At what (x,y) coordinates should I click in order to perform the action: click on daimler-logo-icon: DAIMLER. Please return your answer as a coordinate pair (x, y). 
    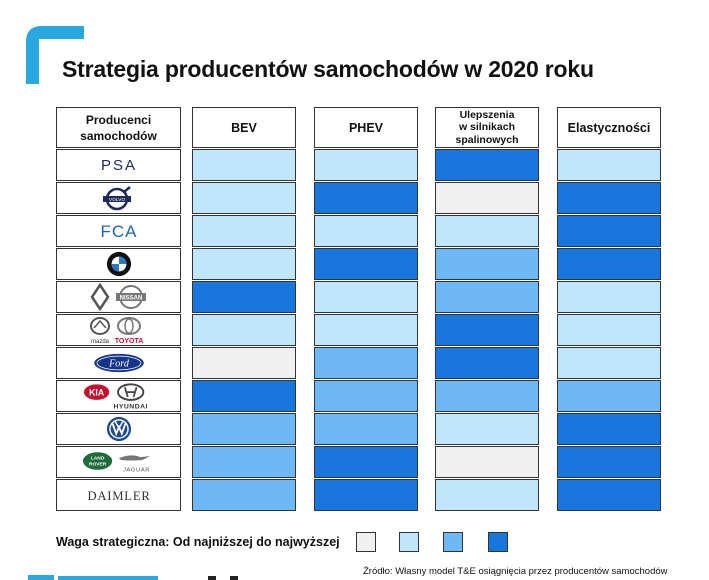
    Looking at the image, I should click on (119, 495).